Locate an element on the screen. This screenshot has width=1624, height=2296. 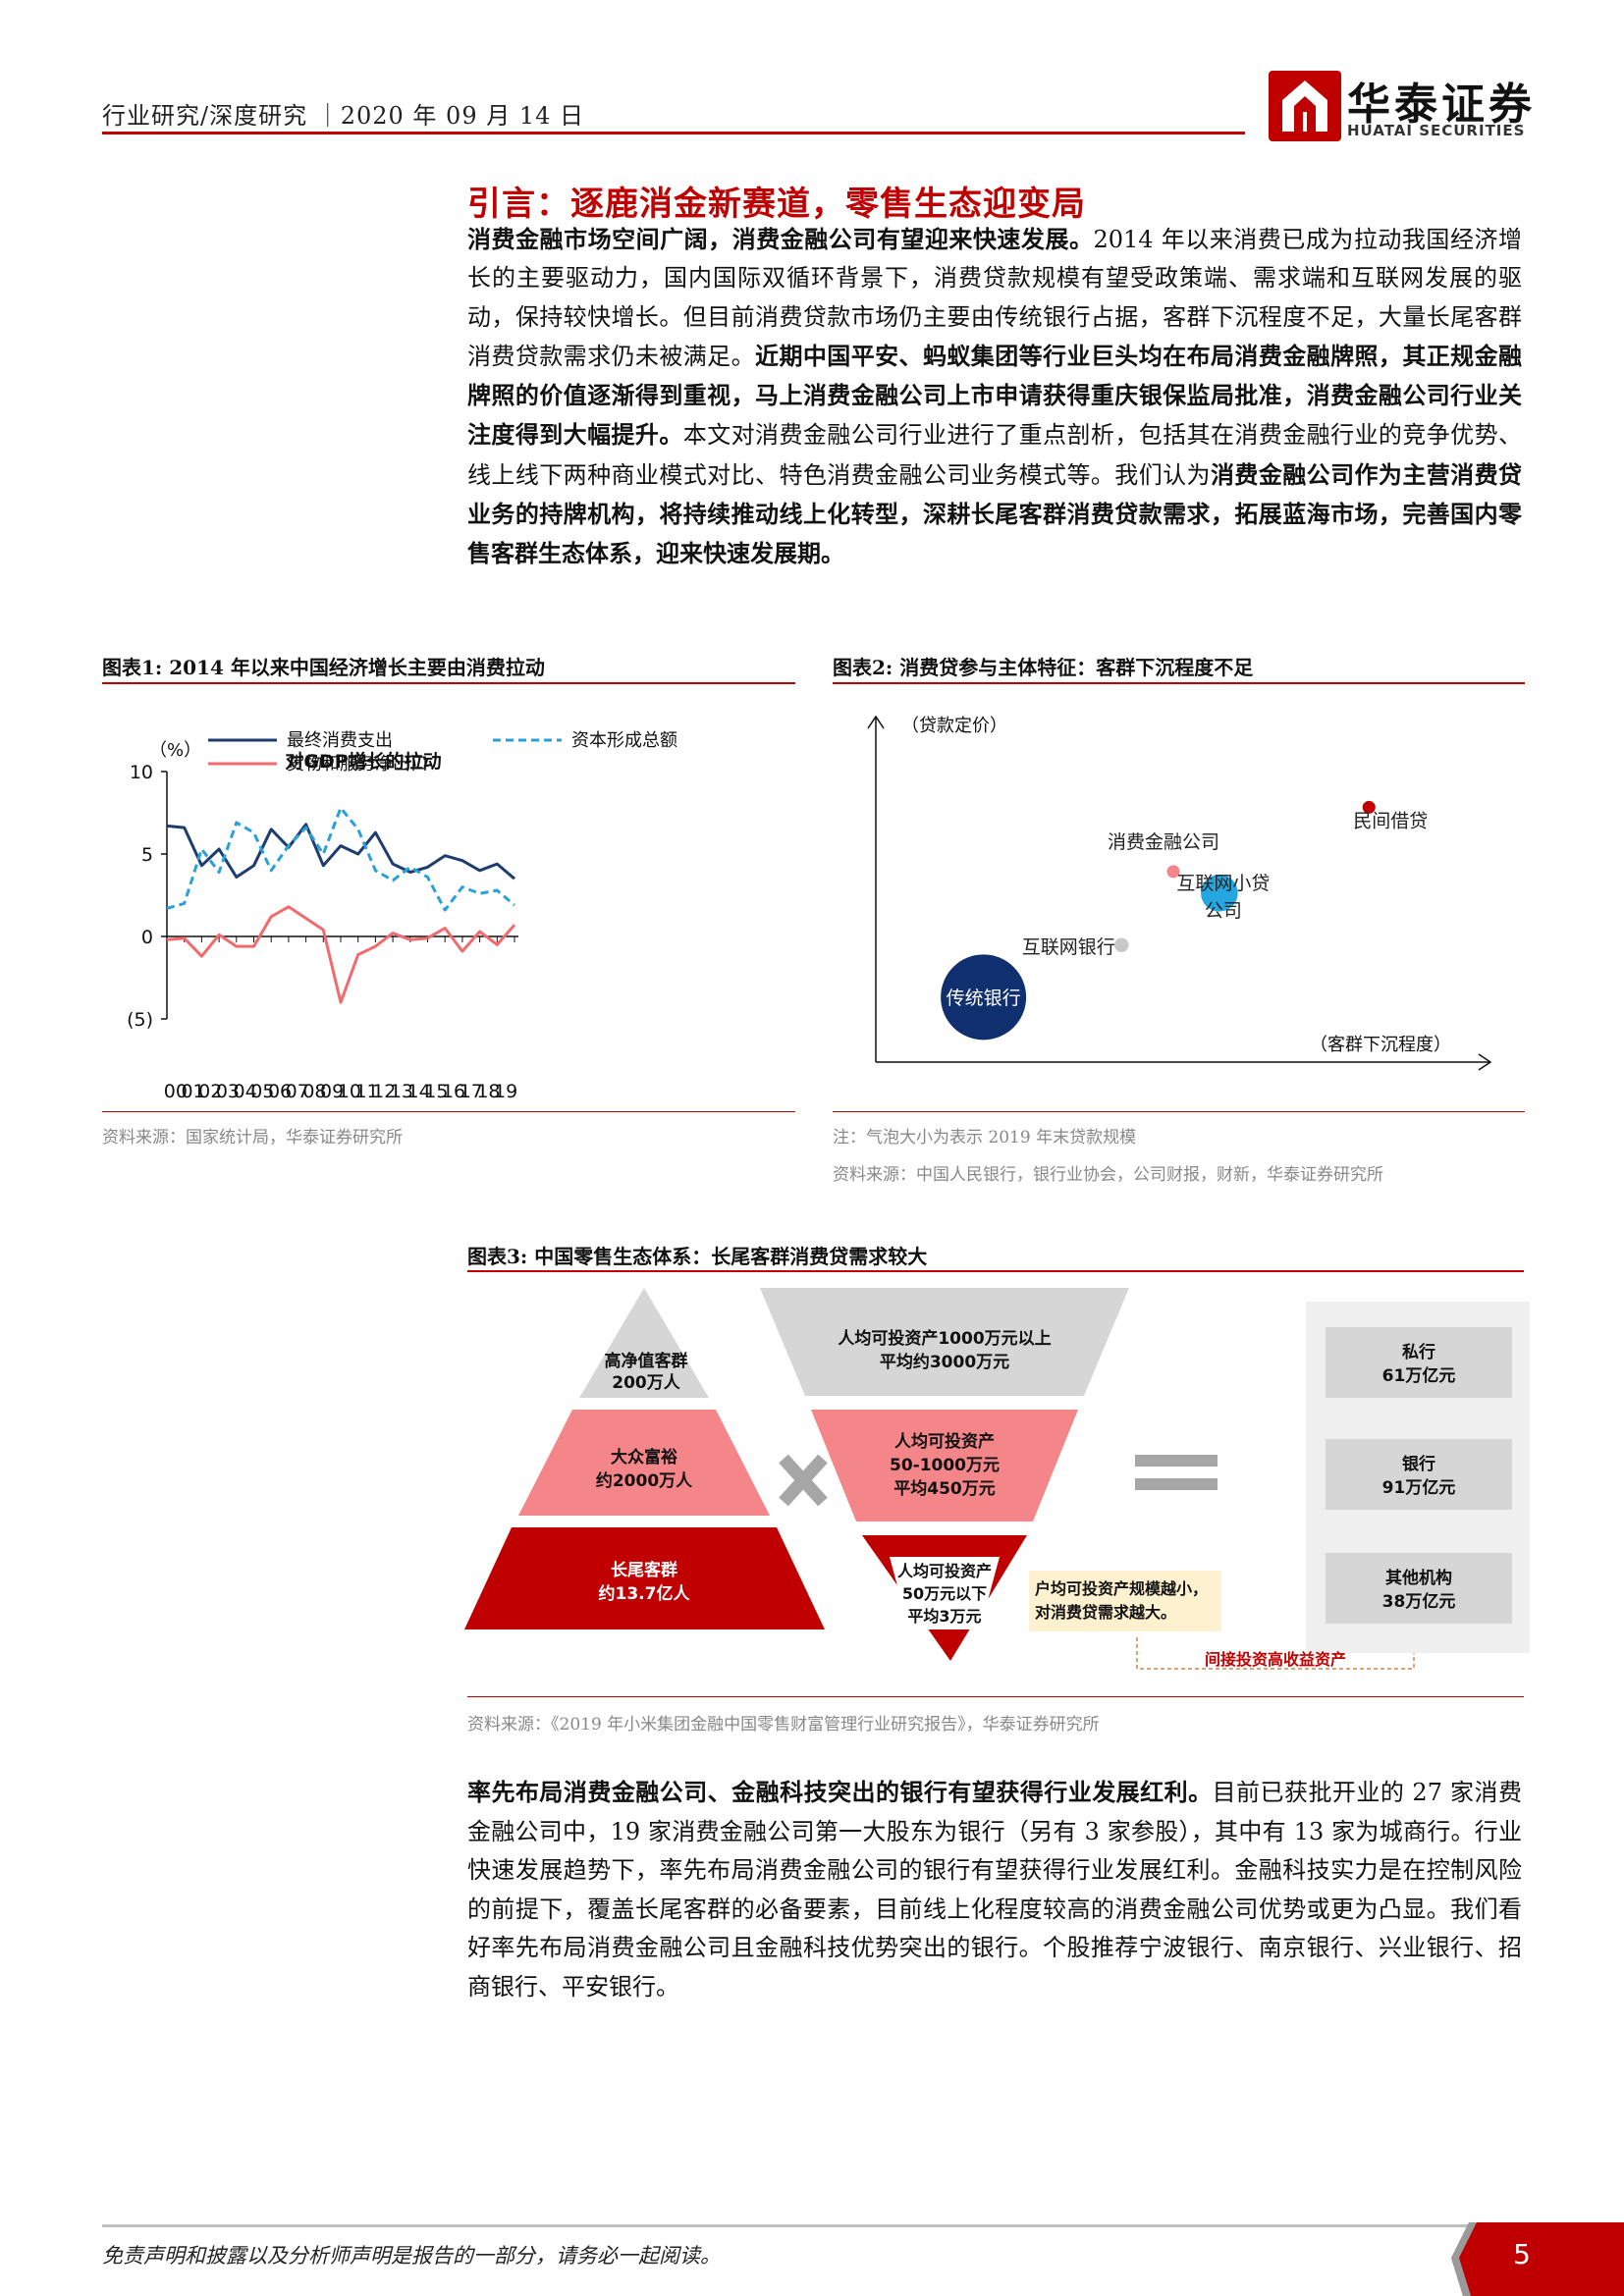
funnel-mid-l1: 人均可投资产 is located at coordinates (944, 1441).